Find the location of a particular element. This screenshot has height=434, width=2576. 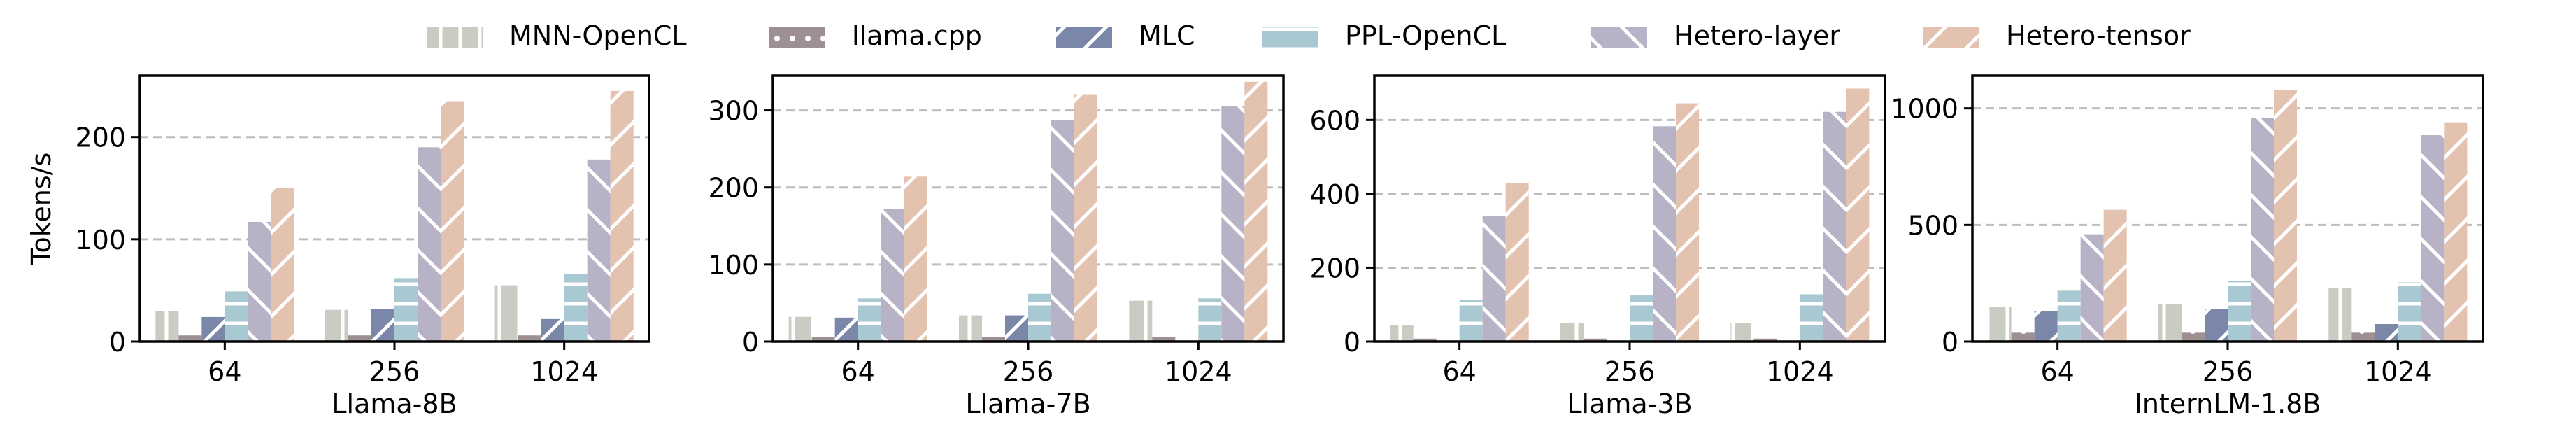

plot-frame is located at coordinates (394, 208).